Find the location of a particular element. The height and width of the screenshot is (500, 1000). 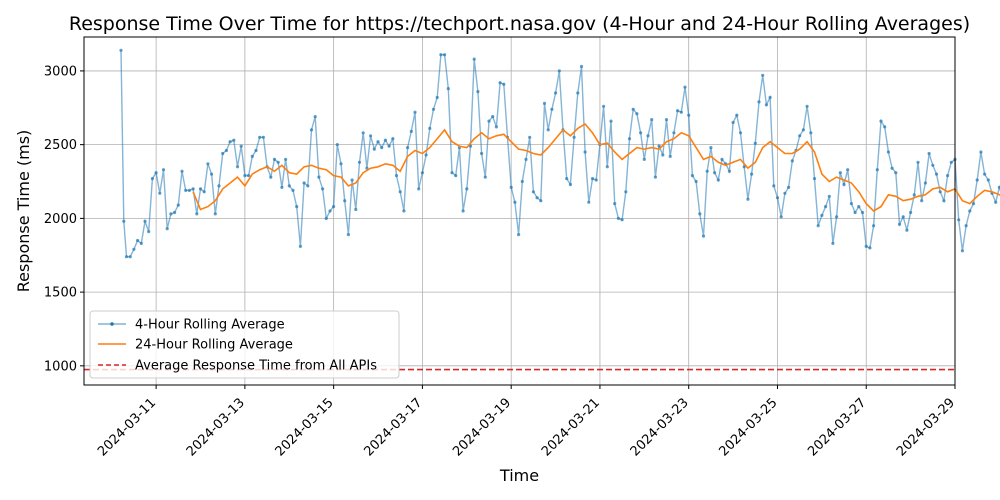

y-axis-title: Response Time (ms) is located at coordinates (23, 211).